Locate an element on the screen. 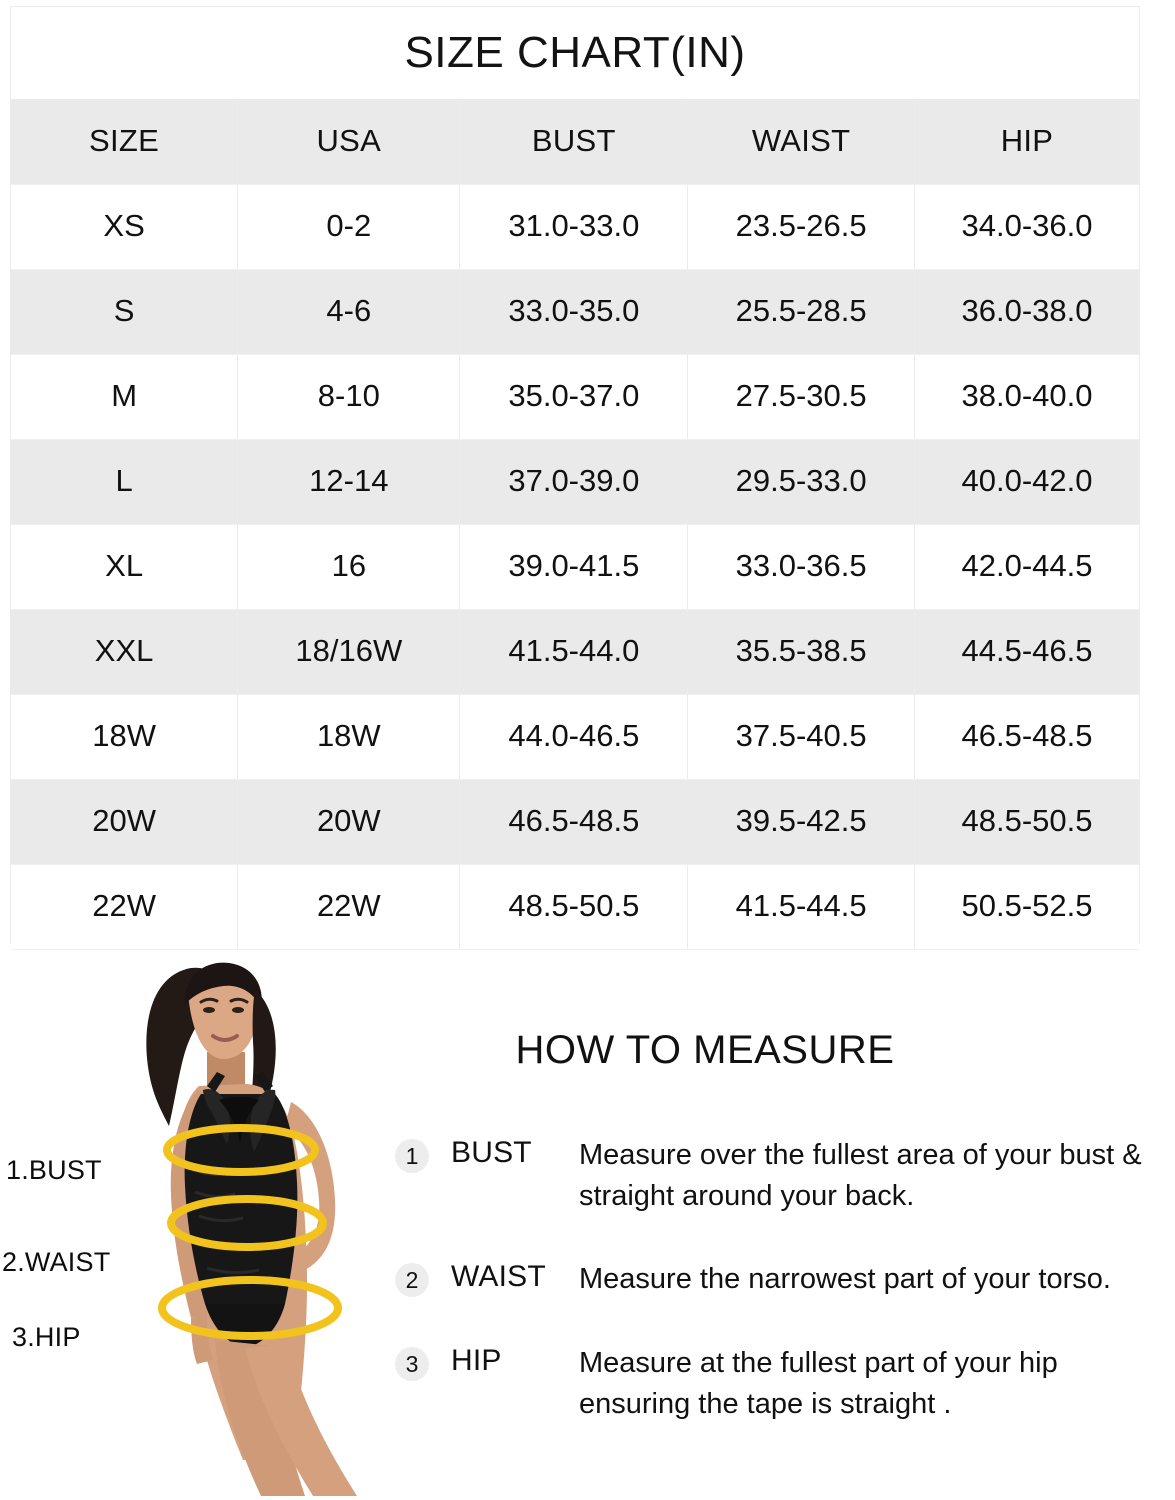  table-row: 22W 22W 48.5-50.5 41.5-44.5 50.5-52.5 is located at coordinates (575, 906).